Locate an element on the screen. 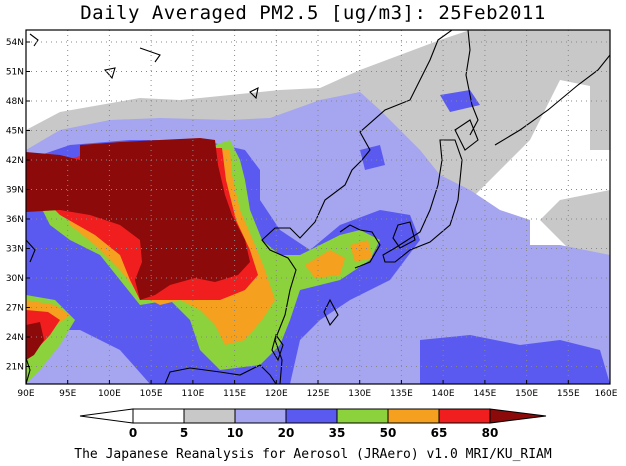 Image resolution: width=626 pixels, height=466 pixels. colorbar-label: 10 is located at coordinates (235, 433).